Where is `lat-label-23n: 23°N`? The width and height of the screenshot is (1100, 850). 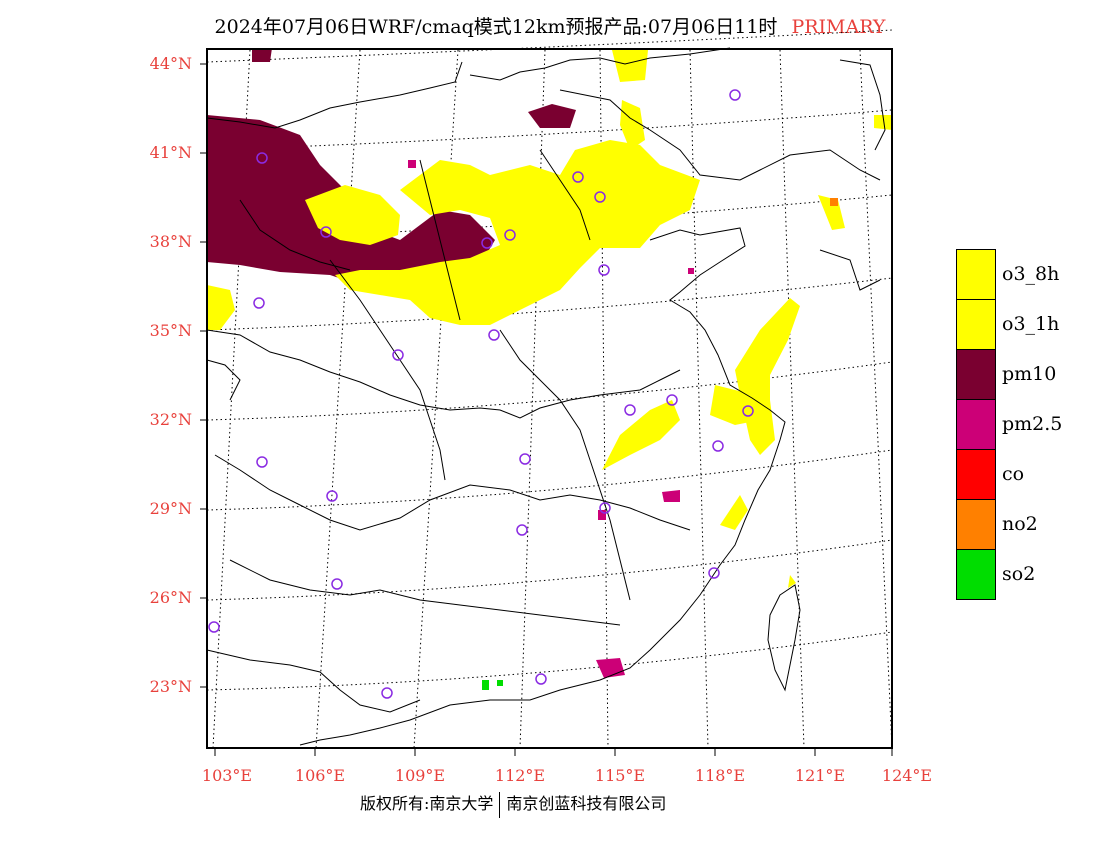 lat-label-23n: 23°N is located at coordinates (170, 686).